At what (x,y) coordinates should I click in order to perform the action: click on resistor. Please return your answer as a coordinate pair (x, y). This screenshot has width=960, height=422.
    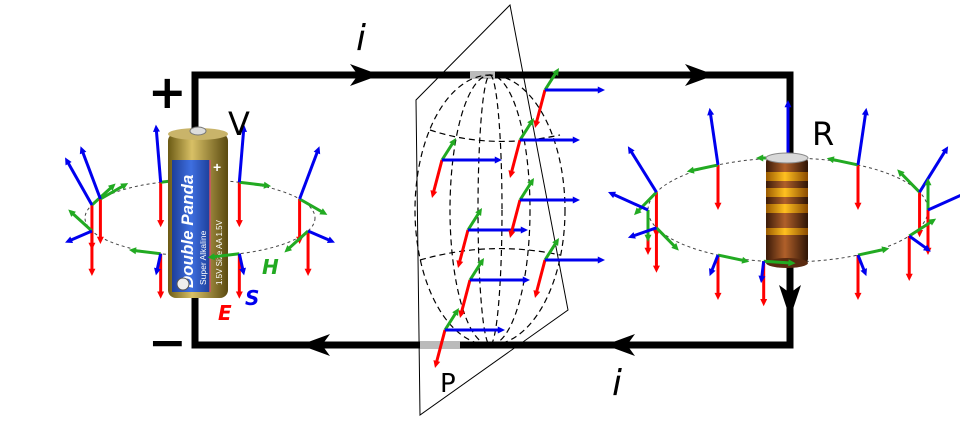
    Looking at the image, I should click on (787, 210).